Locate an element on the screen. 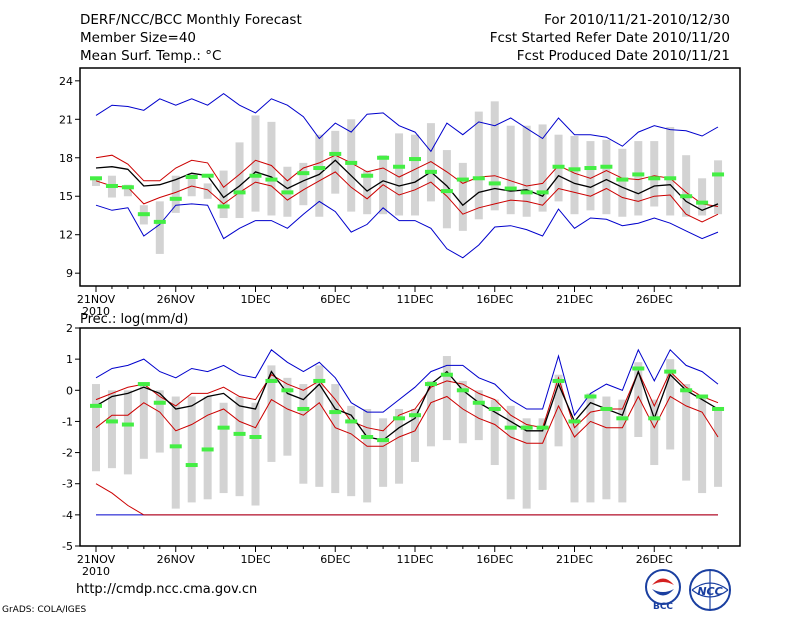 Image resolution: width=800 pixels, height=618 pixels. temp-min-line is located at coordinates (407, 229).